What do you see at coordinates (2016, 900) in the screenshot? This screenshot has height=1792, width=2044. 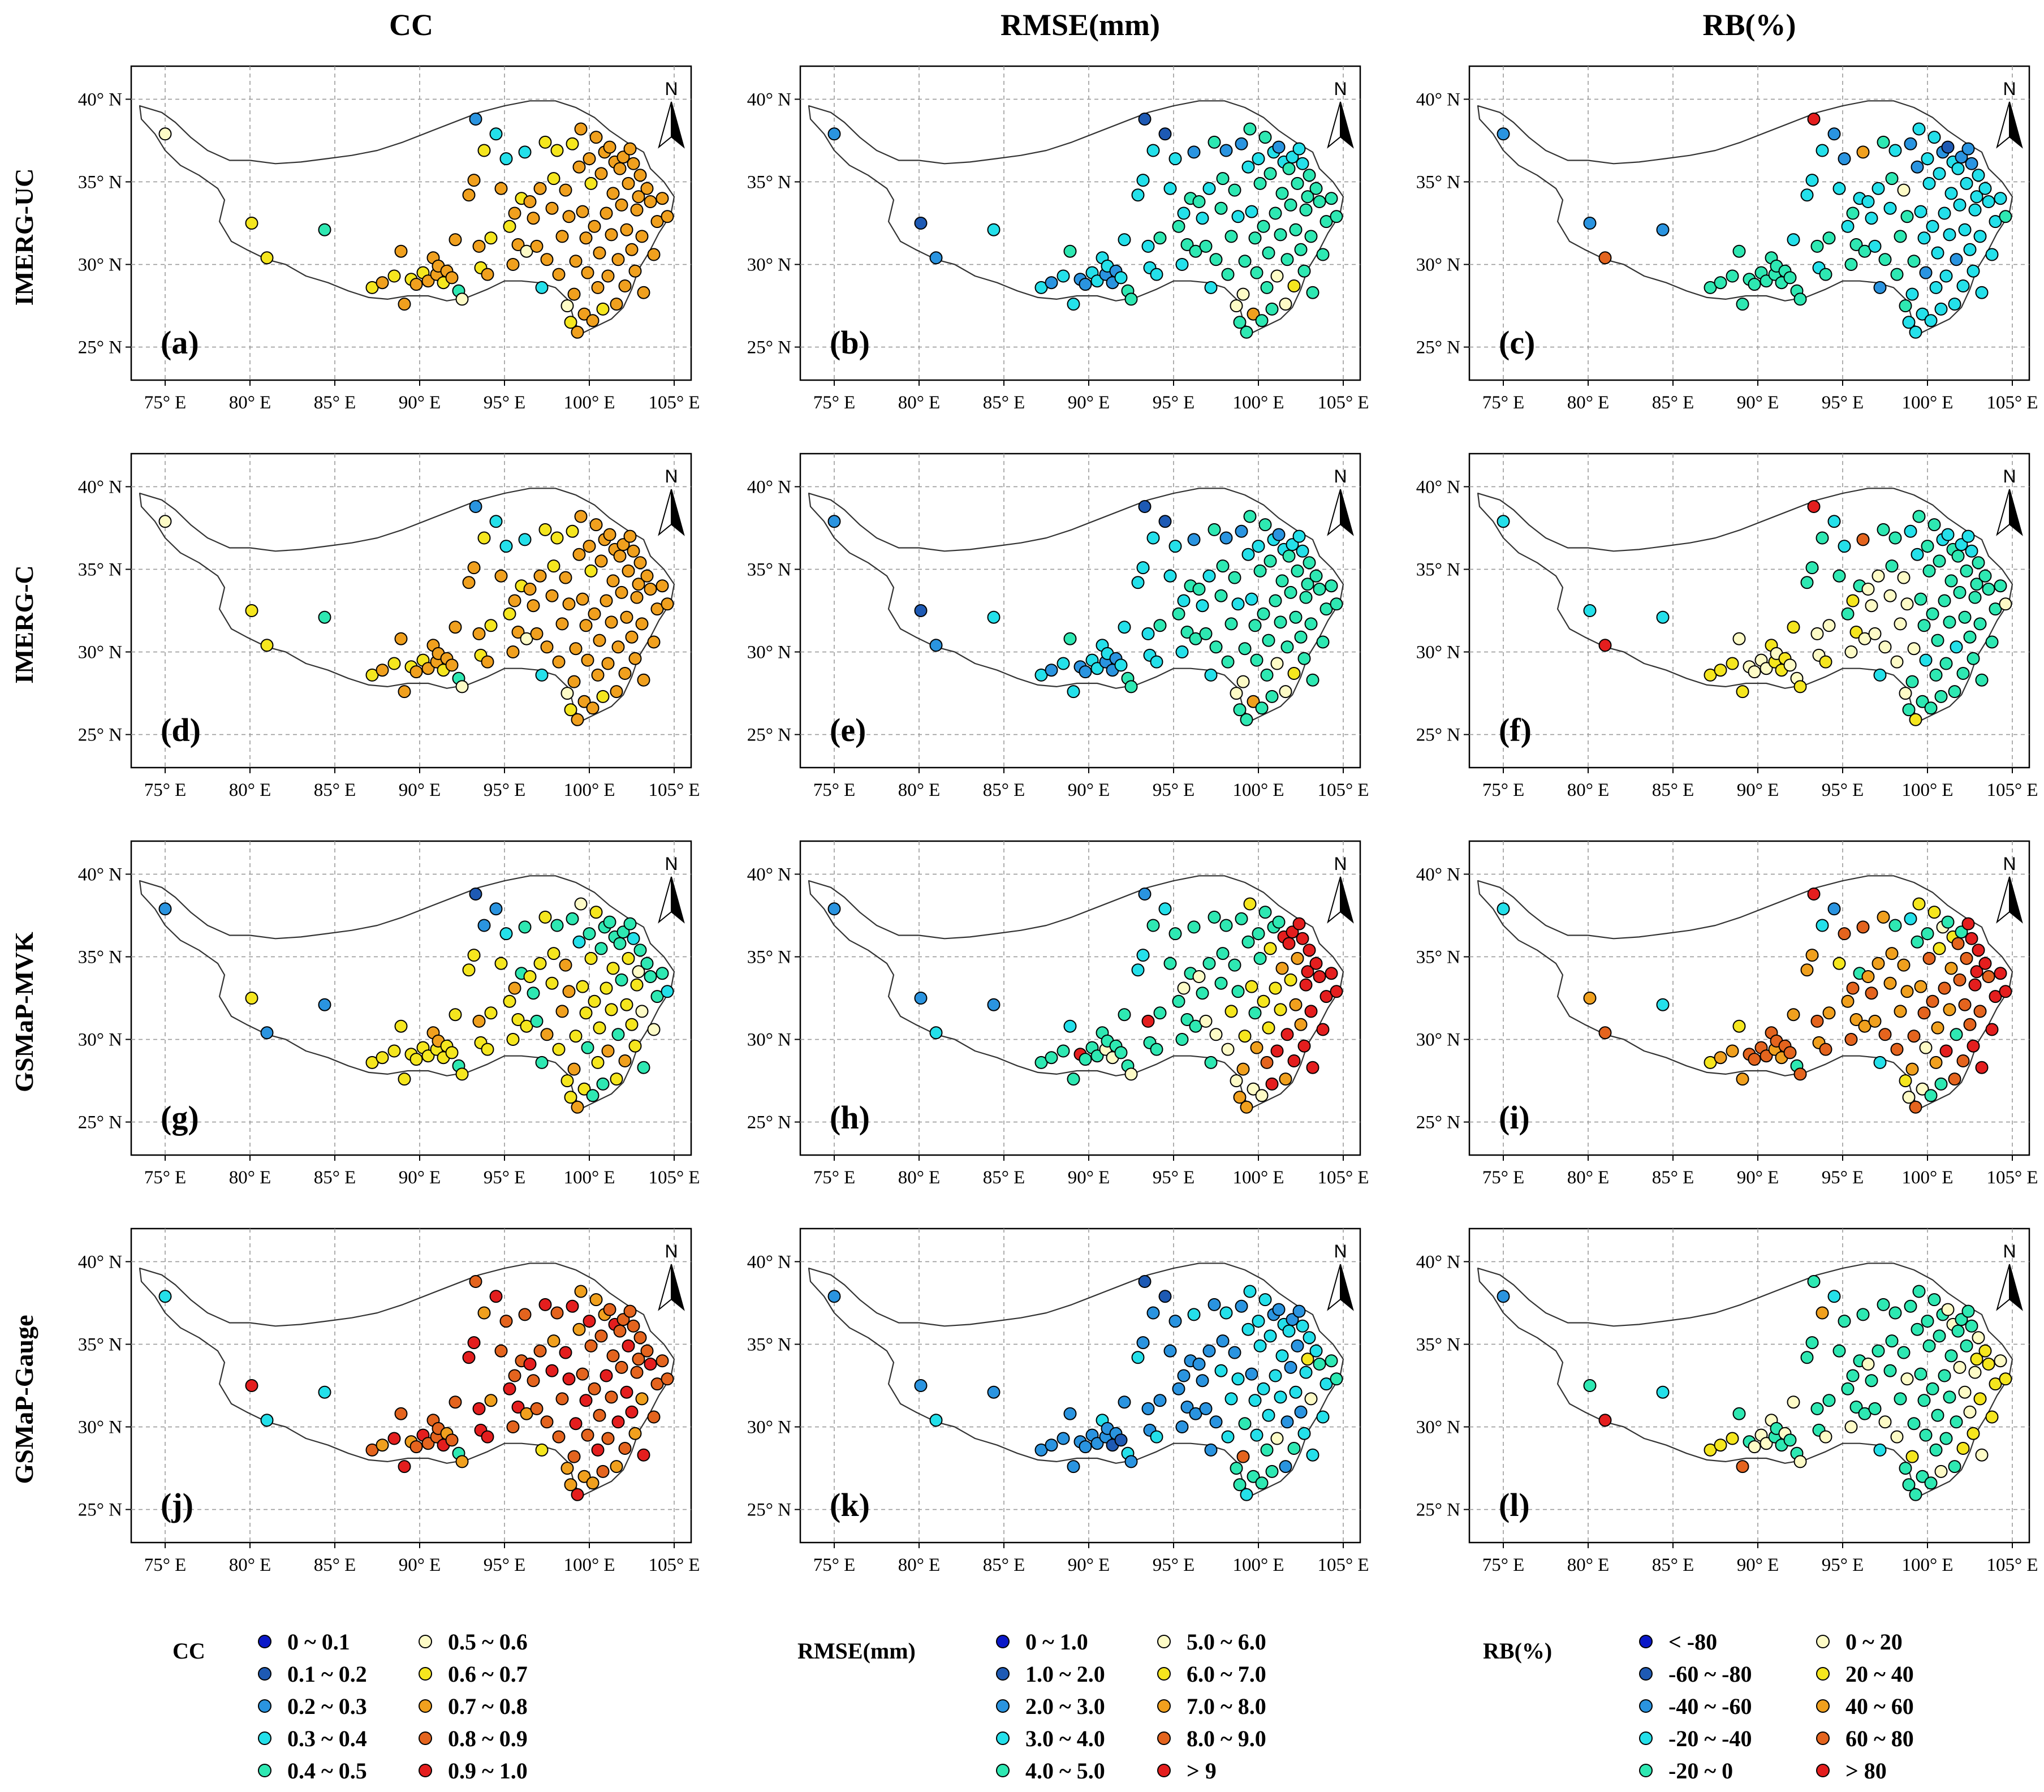 I see `north-arrow-right` at bounding box center [2016, 900].